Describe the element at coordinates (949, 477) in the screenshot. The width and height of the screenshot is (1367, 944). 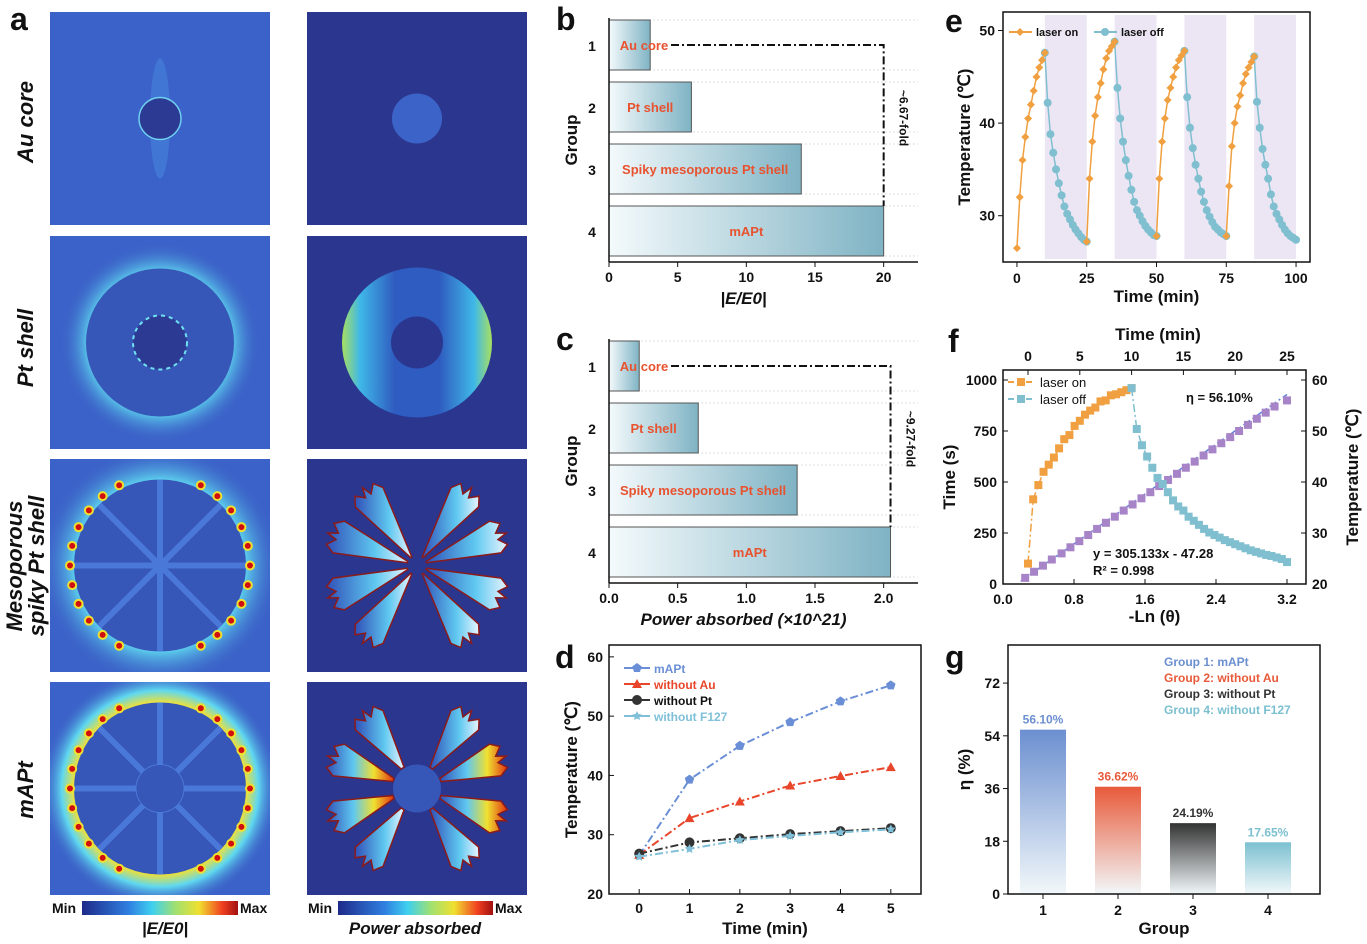
I see `y-axis-label: Time (s)` at that location.